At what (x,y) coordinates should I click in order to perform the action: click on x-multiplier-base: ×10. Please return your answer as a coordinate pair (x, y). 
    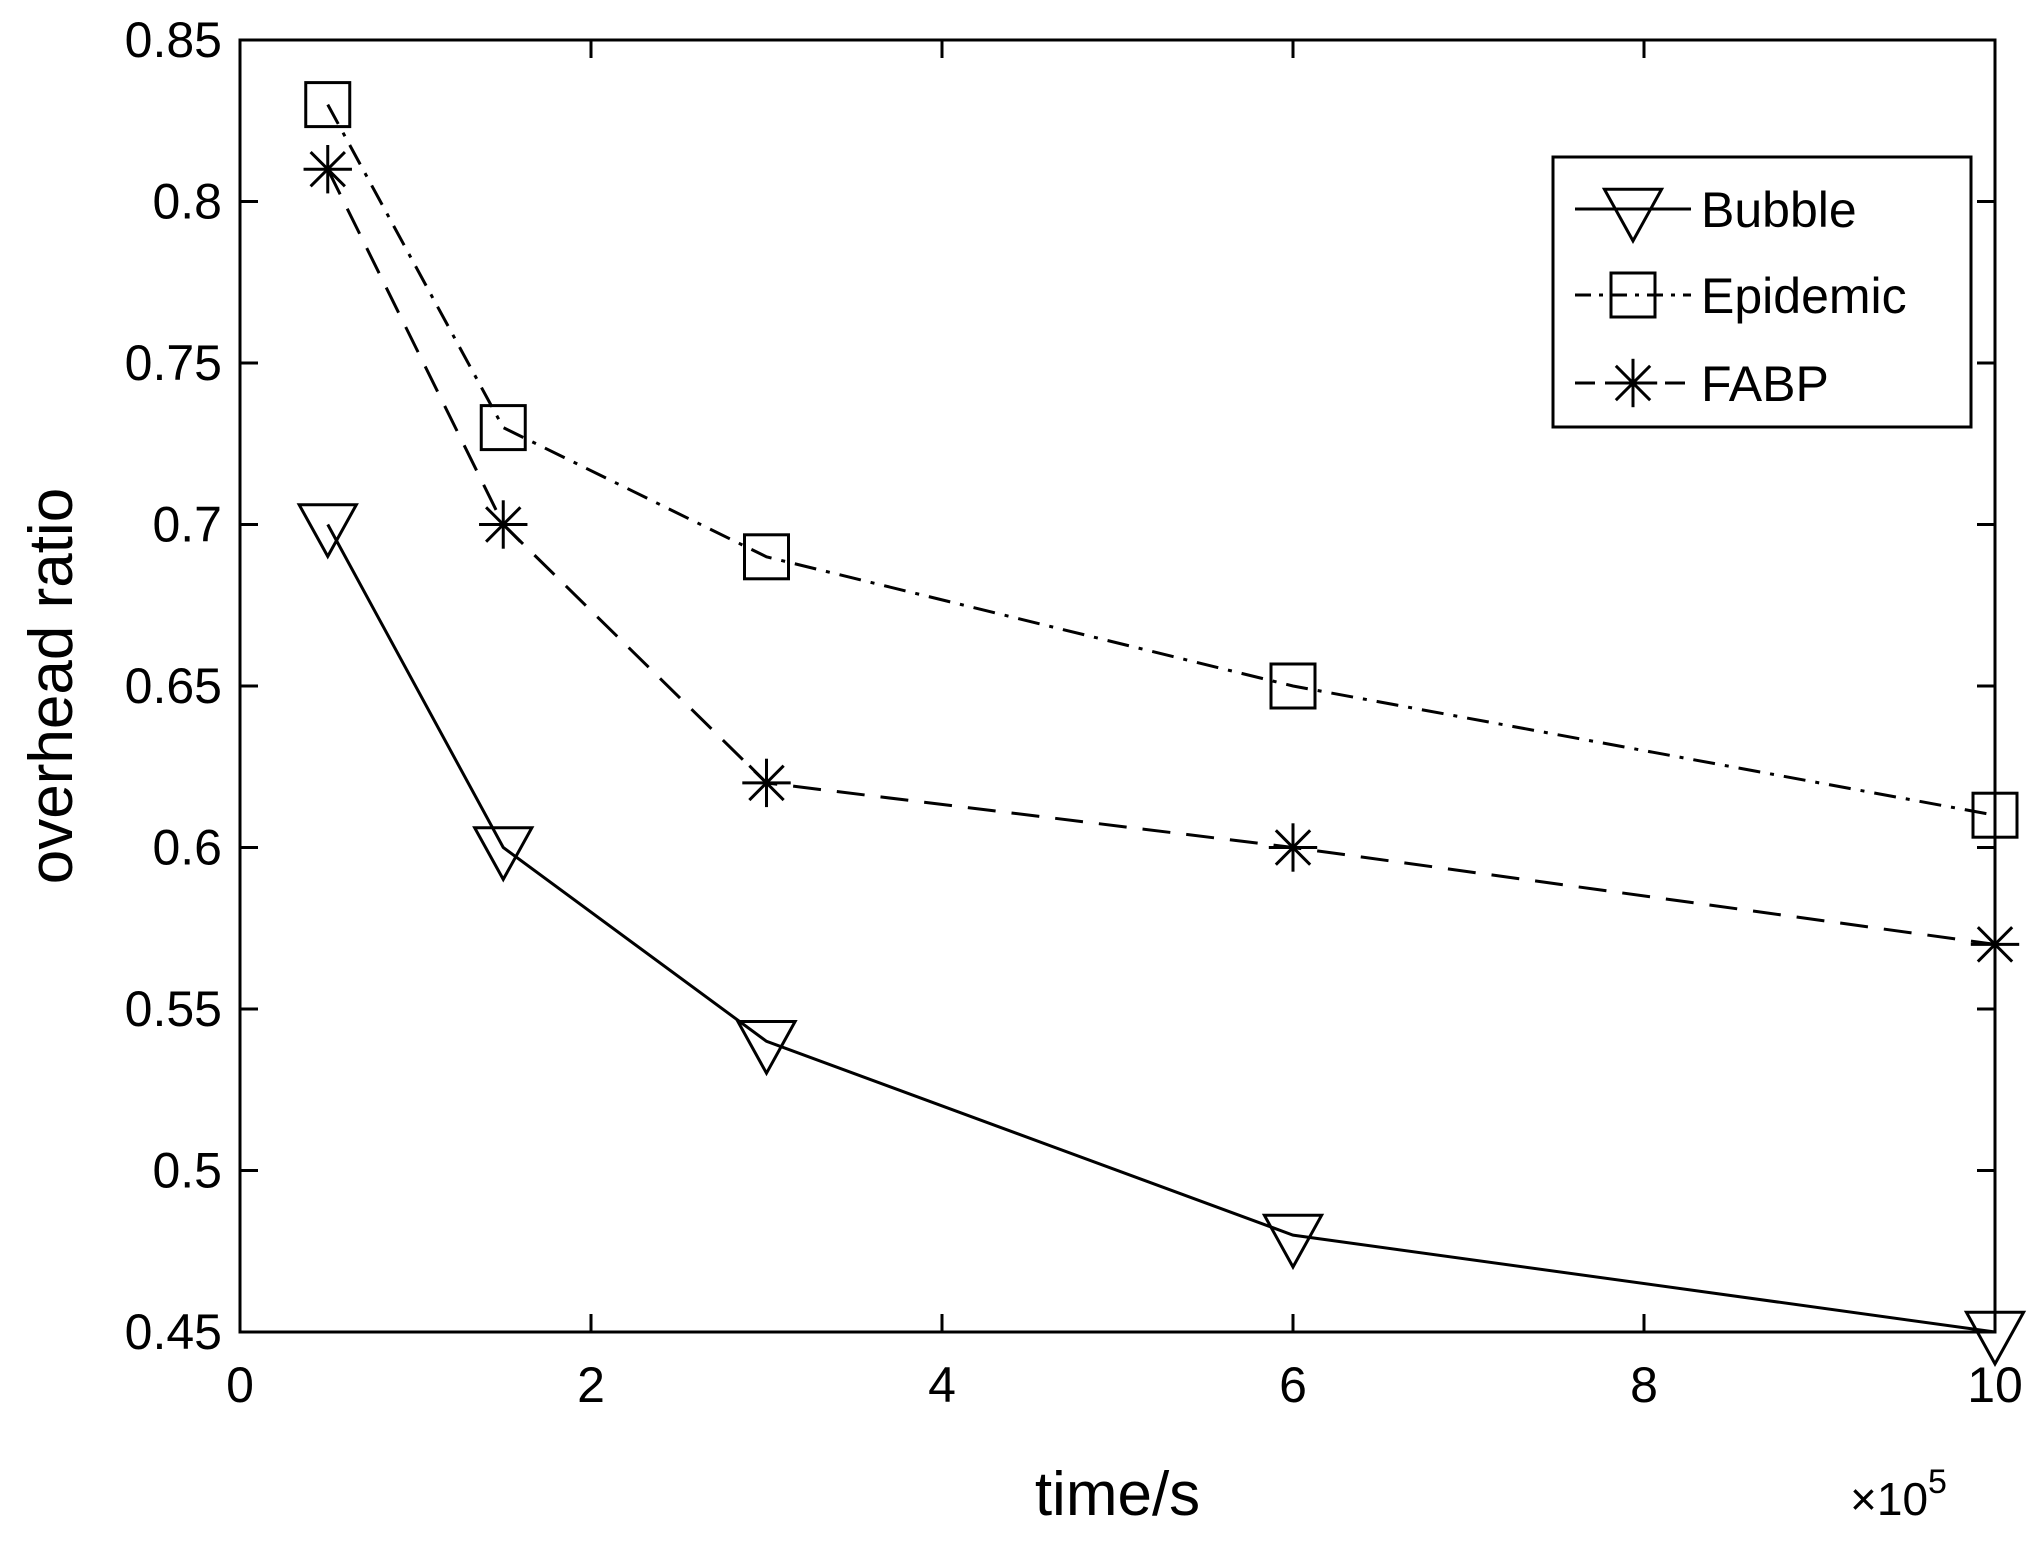
    Looking at the image, I should click on (1889, 1499).